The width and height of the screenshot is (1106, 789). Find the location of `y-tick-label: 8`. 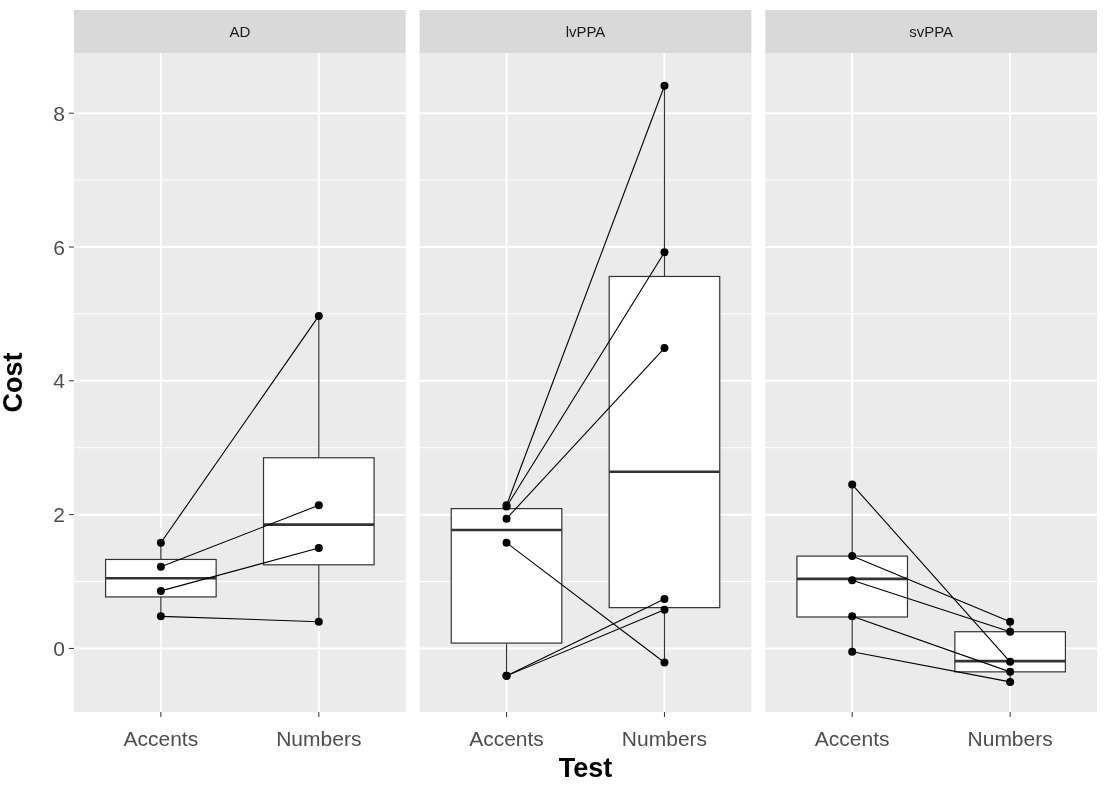

y-tick-label: 8 is located at coordinates (59, 113).